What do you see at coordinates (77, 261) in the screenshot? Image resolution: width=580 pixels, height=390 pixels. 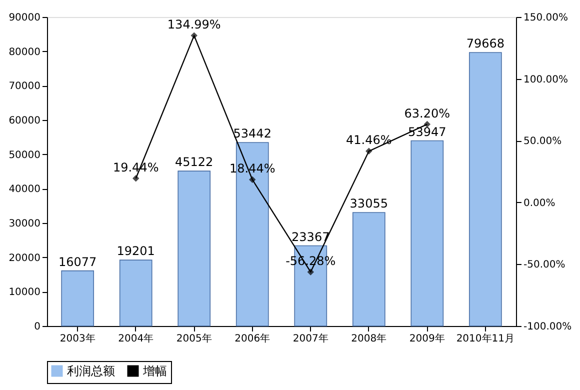 I see `data-label: 16077` at bounding box center [77, 261].